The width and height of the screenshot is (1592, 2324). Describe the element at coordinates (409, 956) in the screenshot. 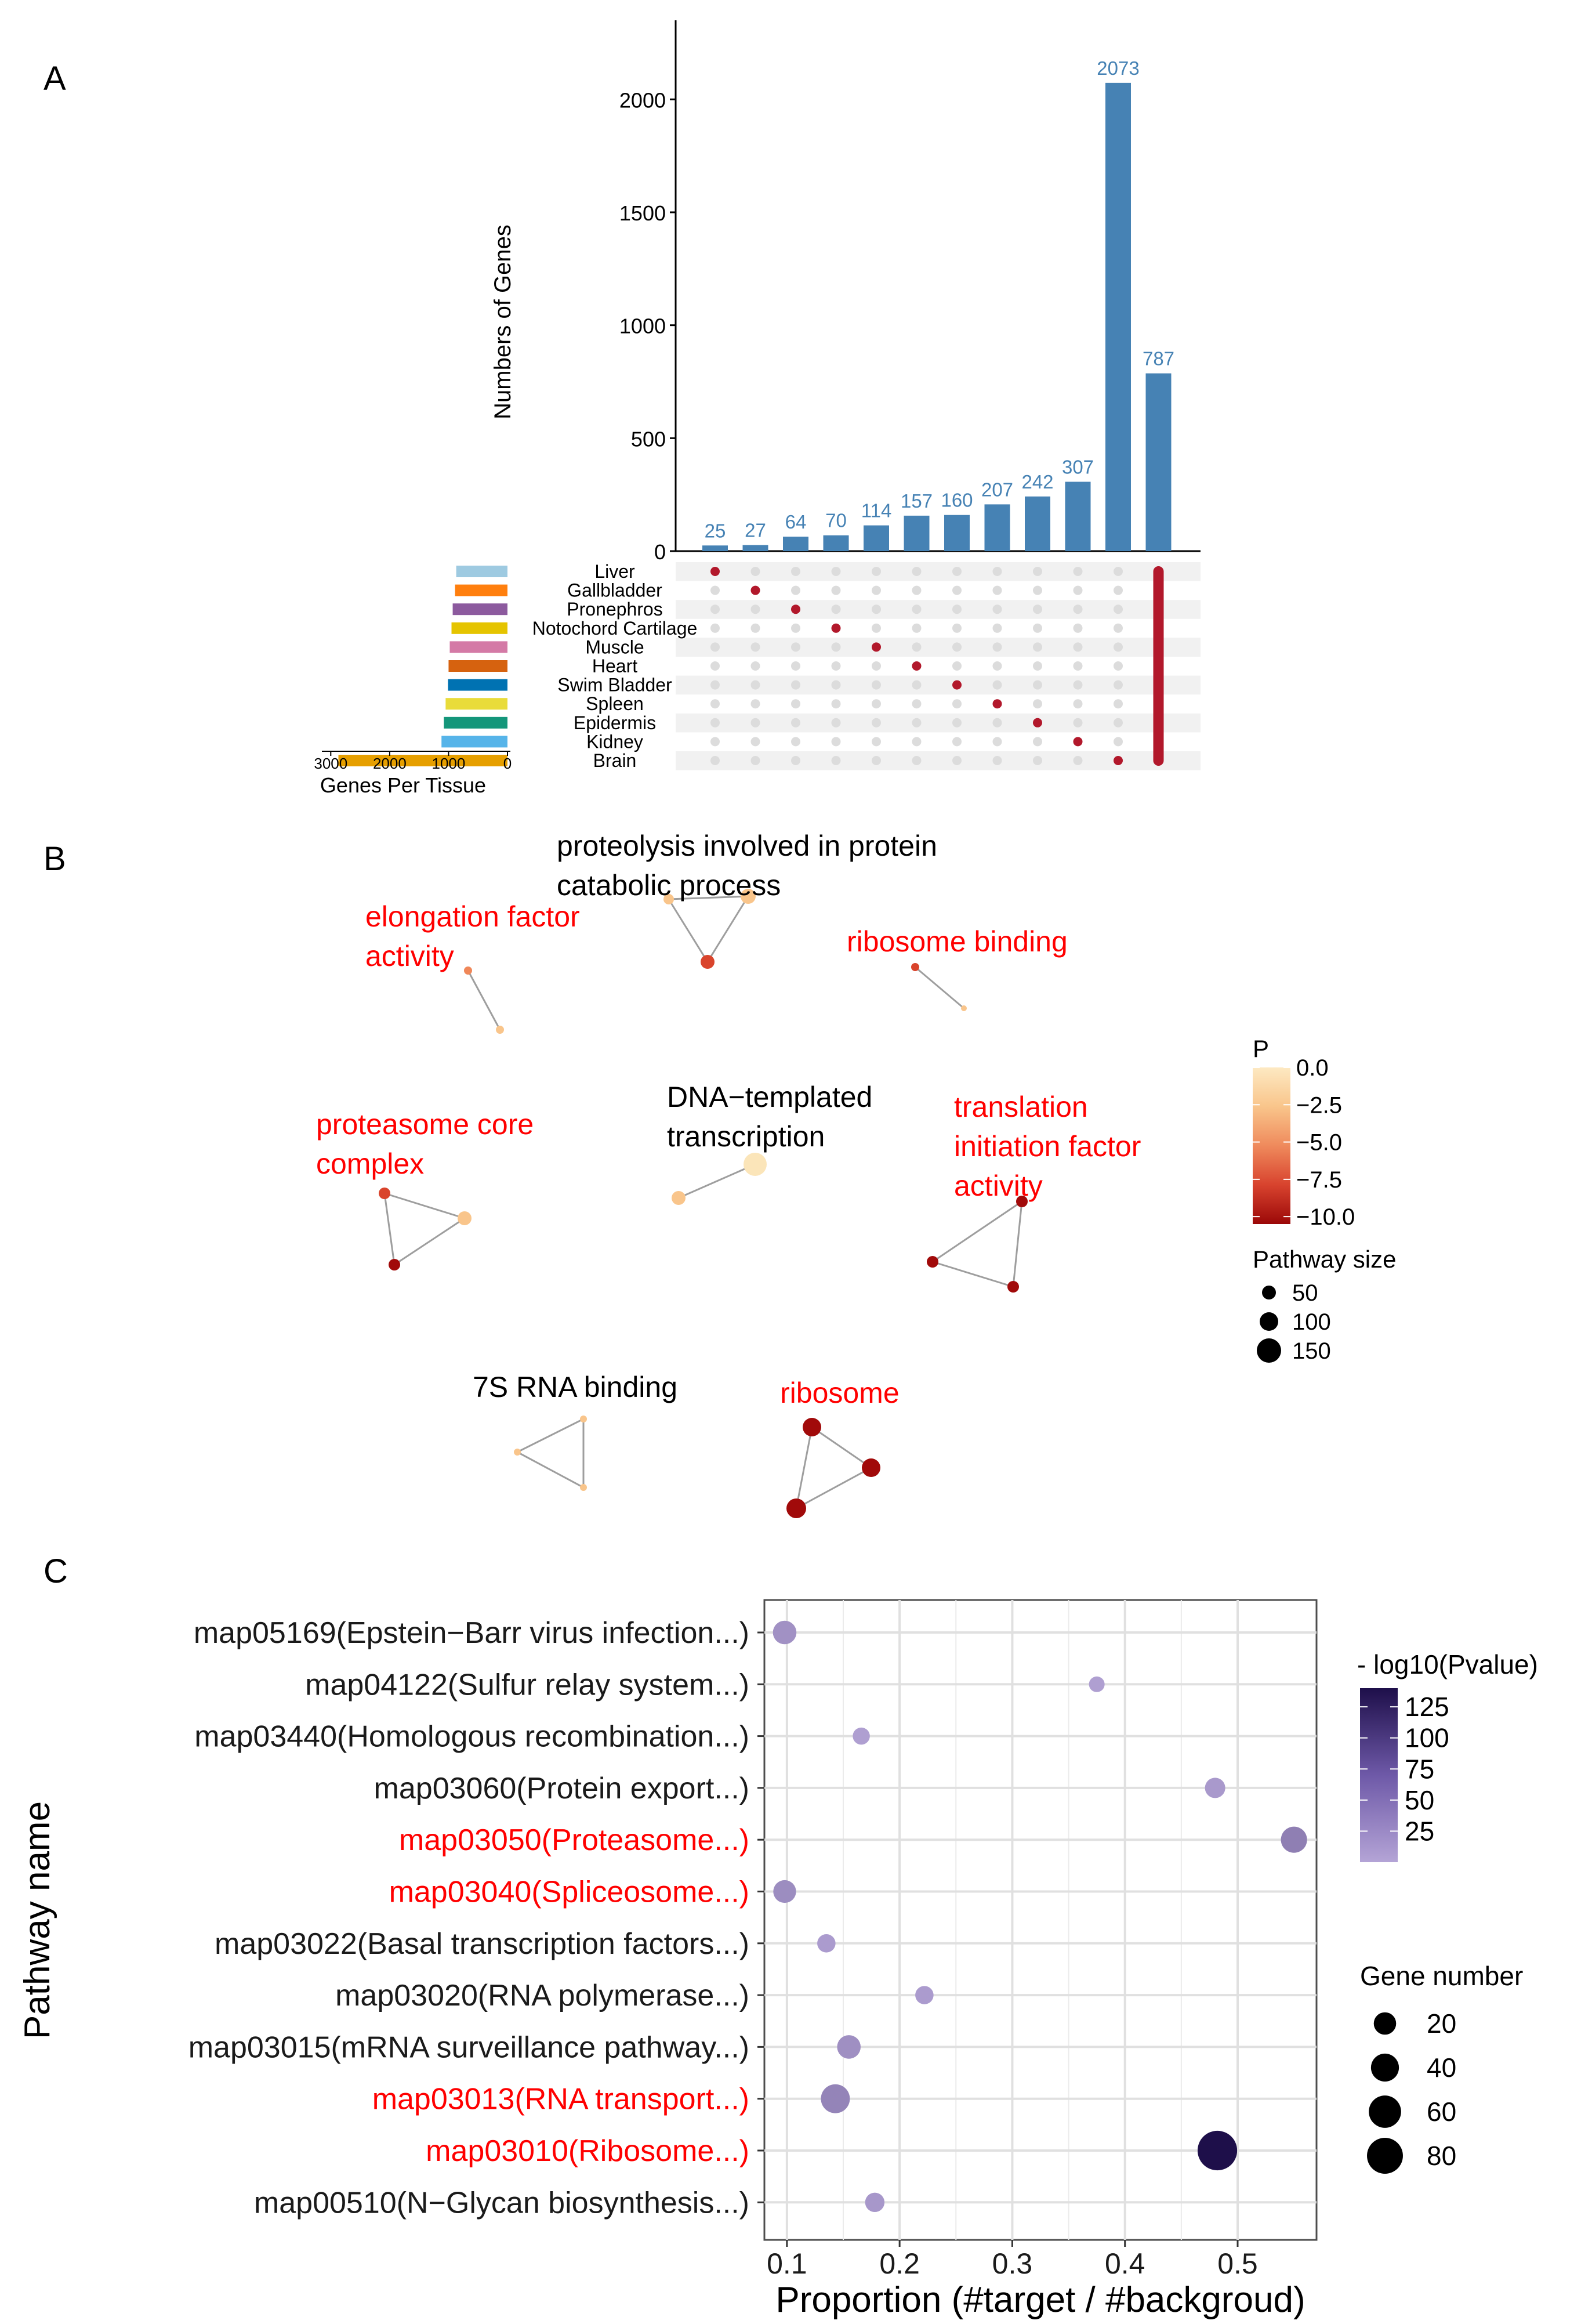

I see `cluster-label-line: activity` at that location.